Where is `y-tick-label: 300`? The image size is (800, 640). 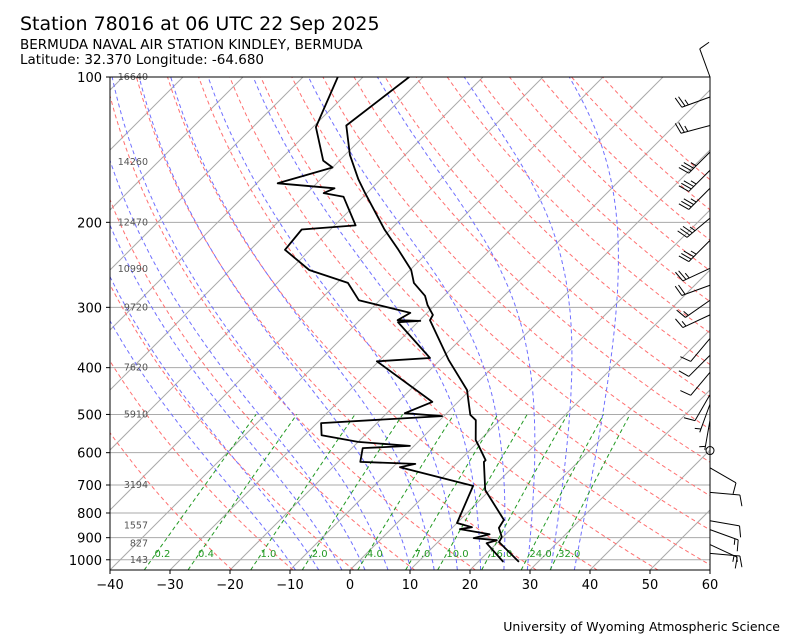 y-tick-label: 300 is located at coordinates (89, 308).